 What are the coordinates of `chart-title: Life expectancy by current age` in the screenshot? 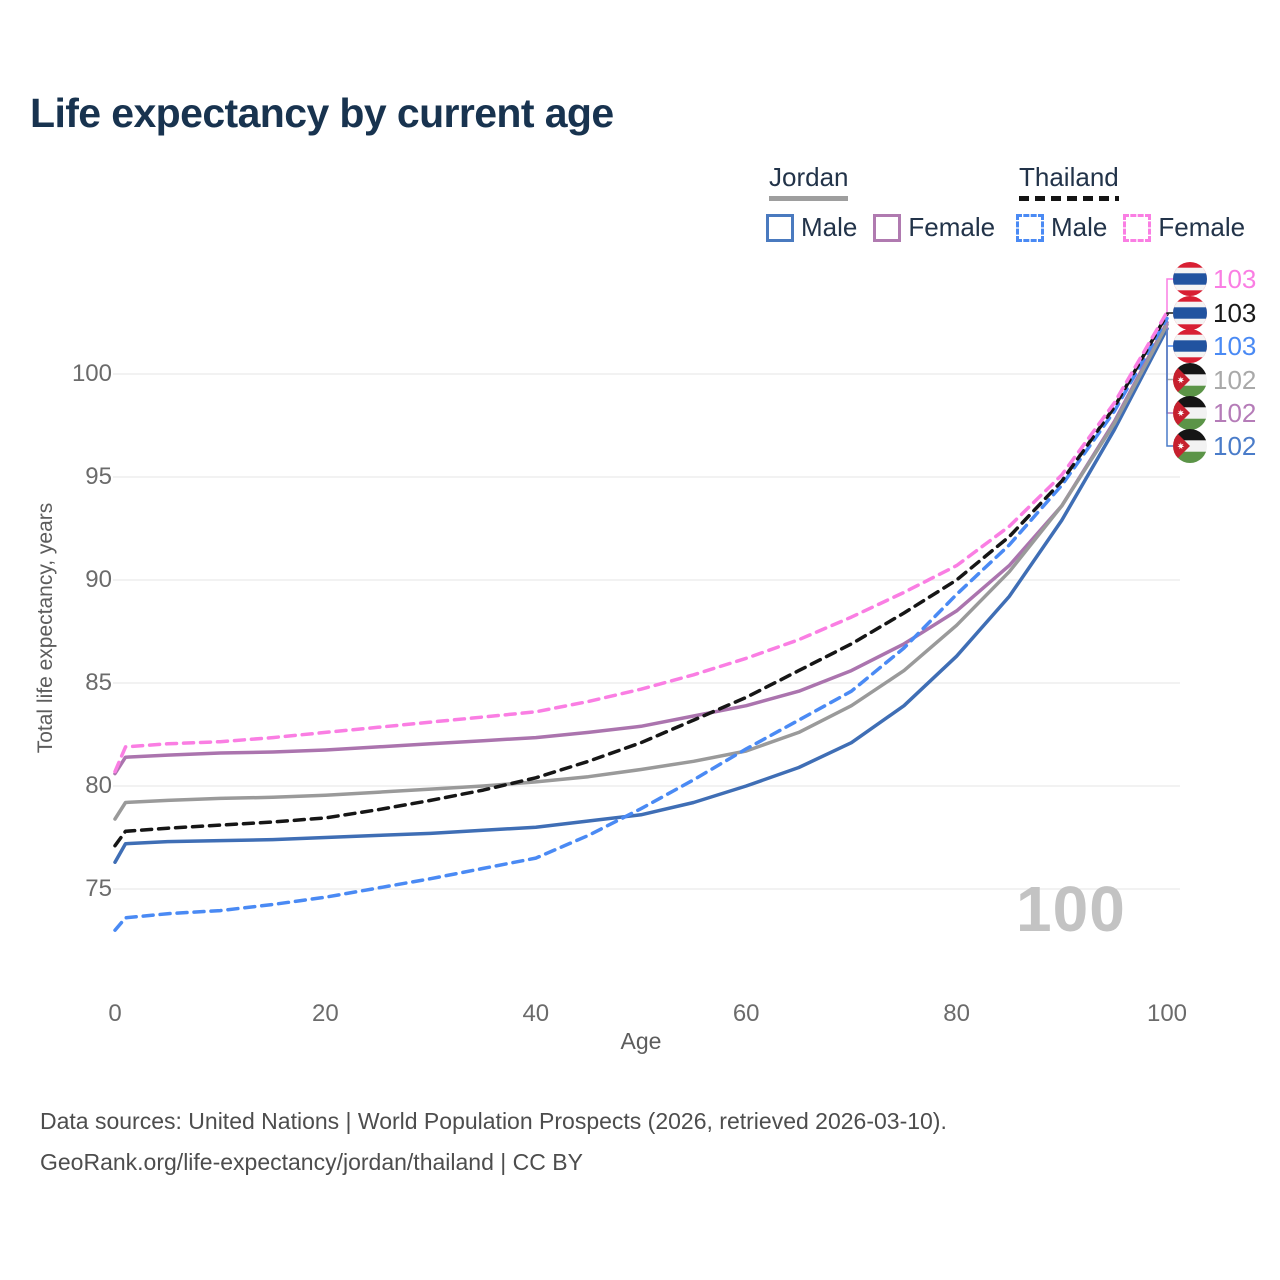 It's located at (322, 113).